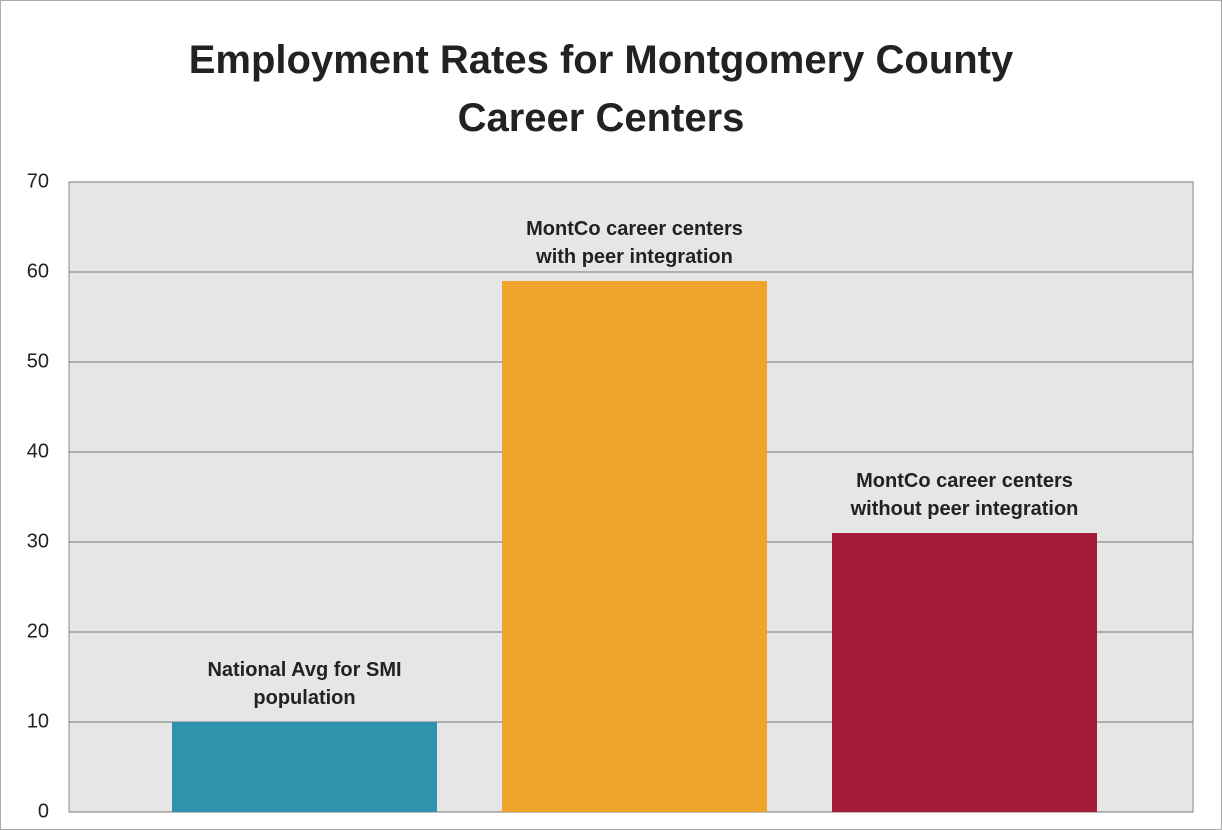 The width and height of the screenshot is (1222, 830). What do you see at coordinates (38, 361) in the screenshot?
I see `y-tick-label: 50` at bounding box center [38, 361].